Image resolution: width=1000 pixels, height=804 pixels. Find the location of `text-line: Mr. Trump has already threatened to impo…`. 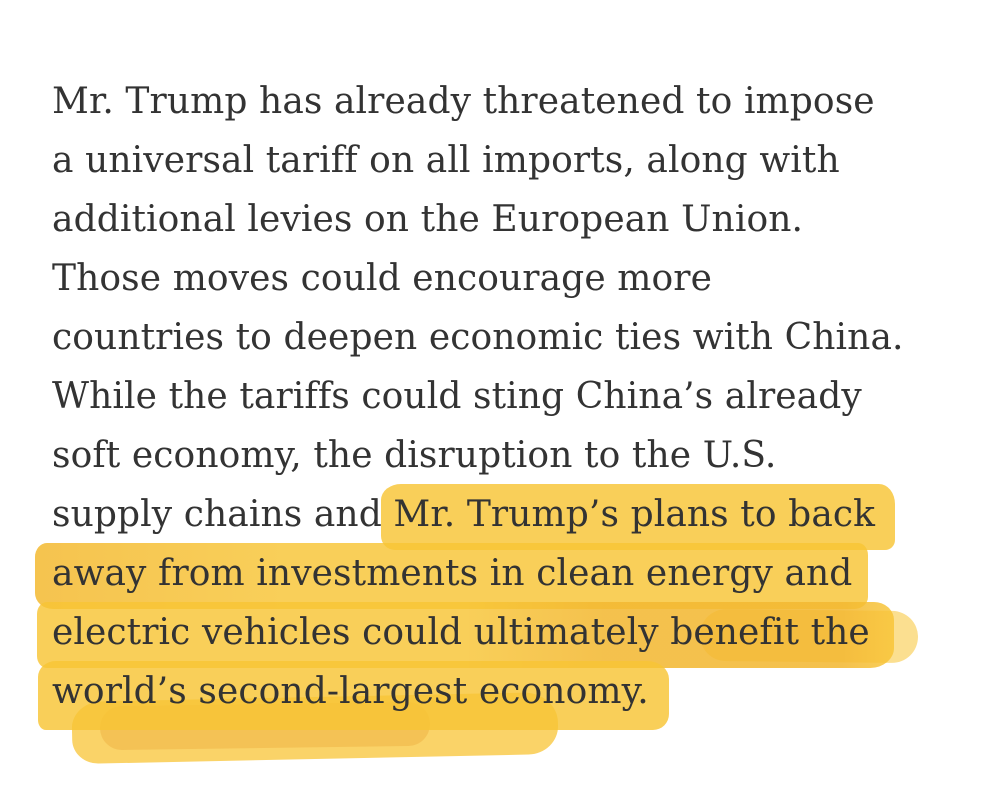

text-line: Mr. Trump has already threatened to impo… is located at coordinates (511, 101).